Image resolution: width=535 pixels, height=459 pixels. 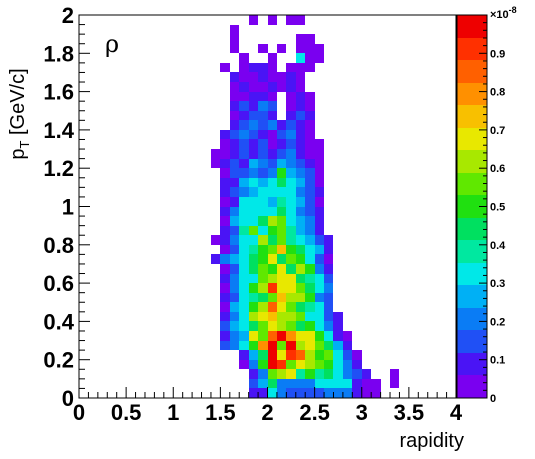 I want to click on palette-tick-label: 0, so click(x=493, y=399).